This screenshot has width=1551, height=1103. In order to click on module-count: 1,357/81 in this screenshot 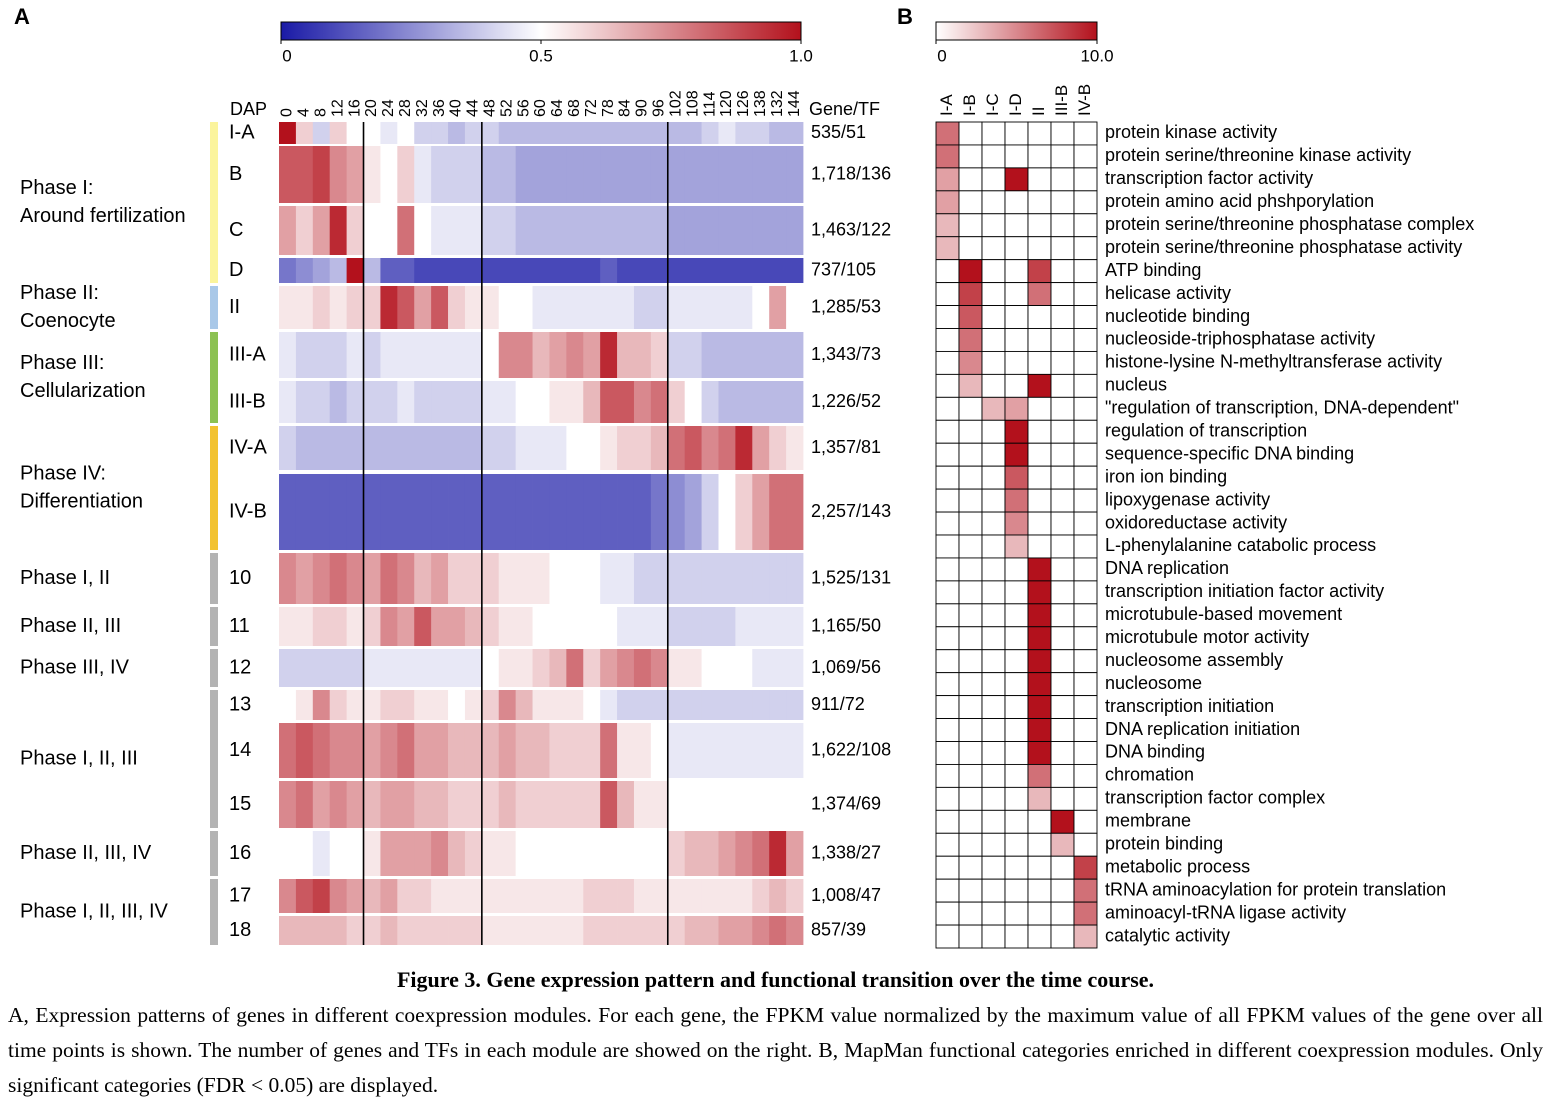, I will do `click(846, 447)`.